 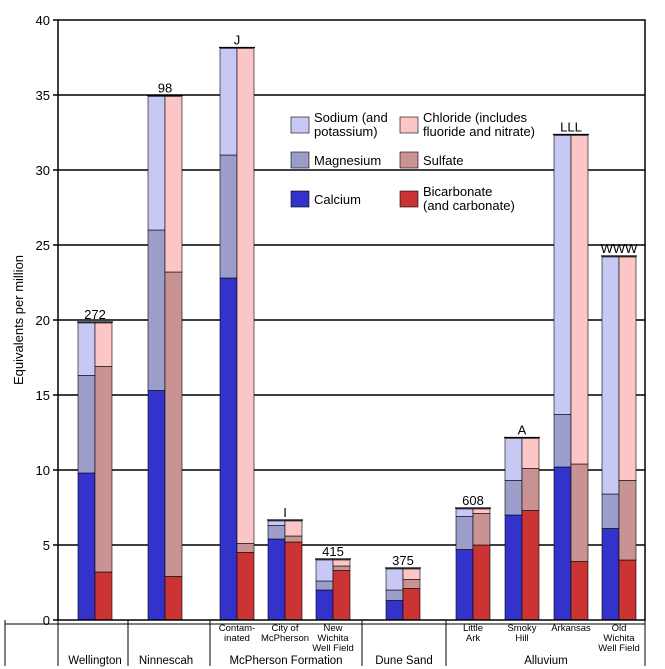 I want to click on sample-label-contaminated: inated, so click(x=237, y=638).